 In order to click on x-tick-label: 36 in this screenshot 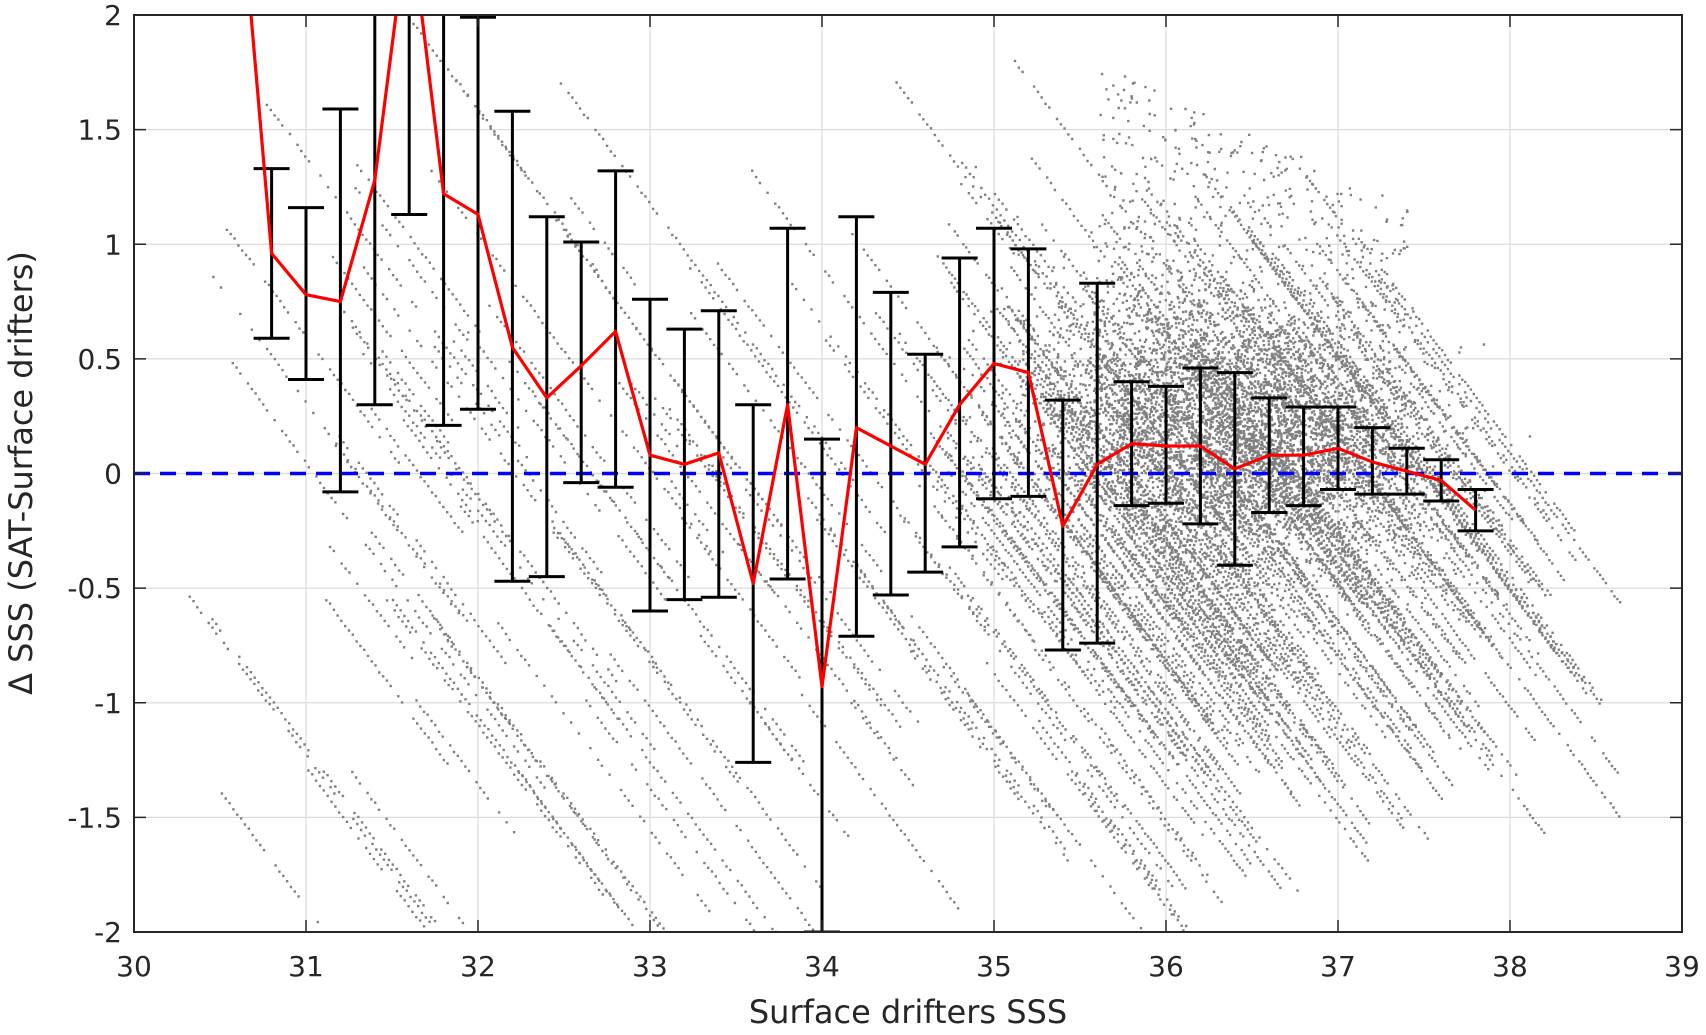, I will do `click(1166, 966)`.